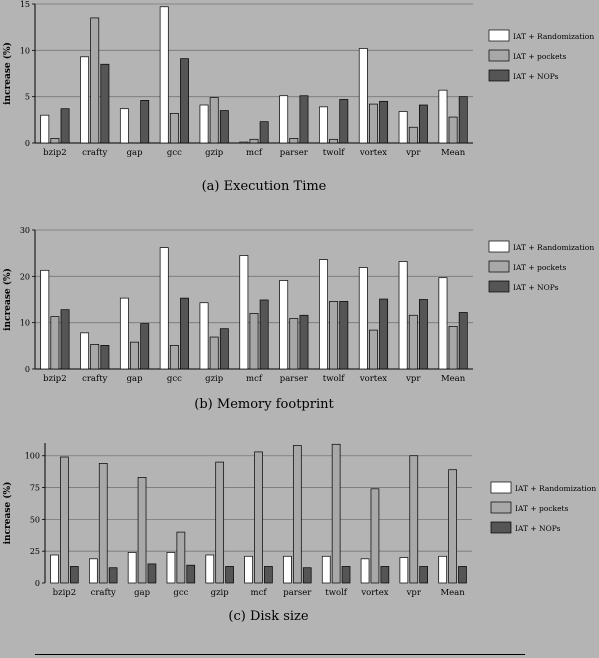 The height and width of the screenshot is (658, 599). What do you see at coordinates (264, 186) in the screenshot?
I see `chart-title: (a) Execution Time` at bounding box center [264, 186].